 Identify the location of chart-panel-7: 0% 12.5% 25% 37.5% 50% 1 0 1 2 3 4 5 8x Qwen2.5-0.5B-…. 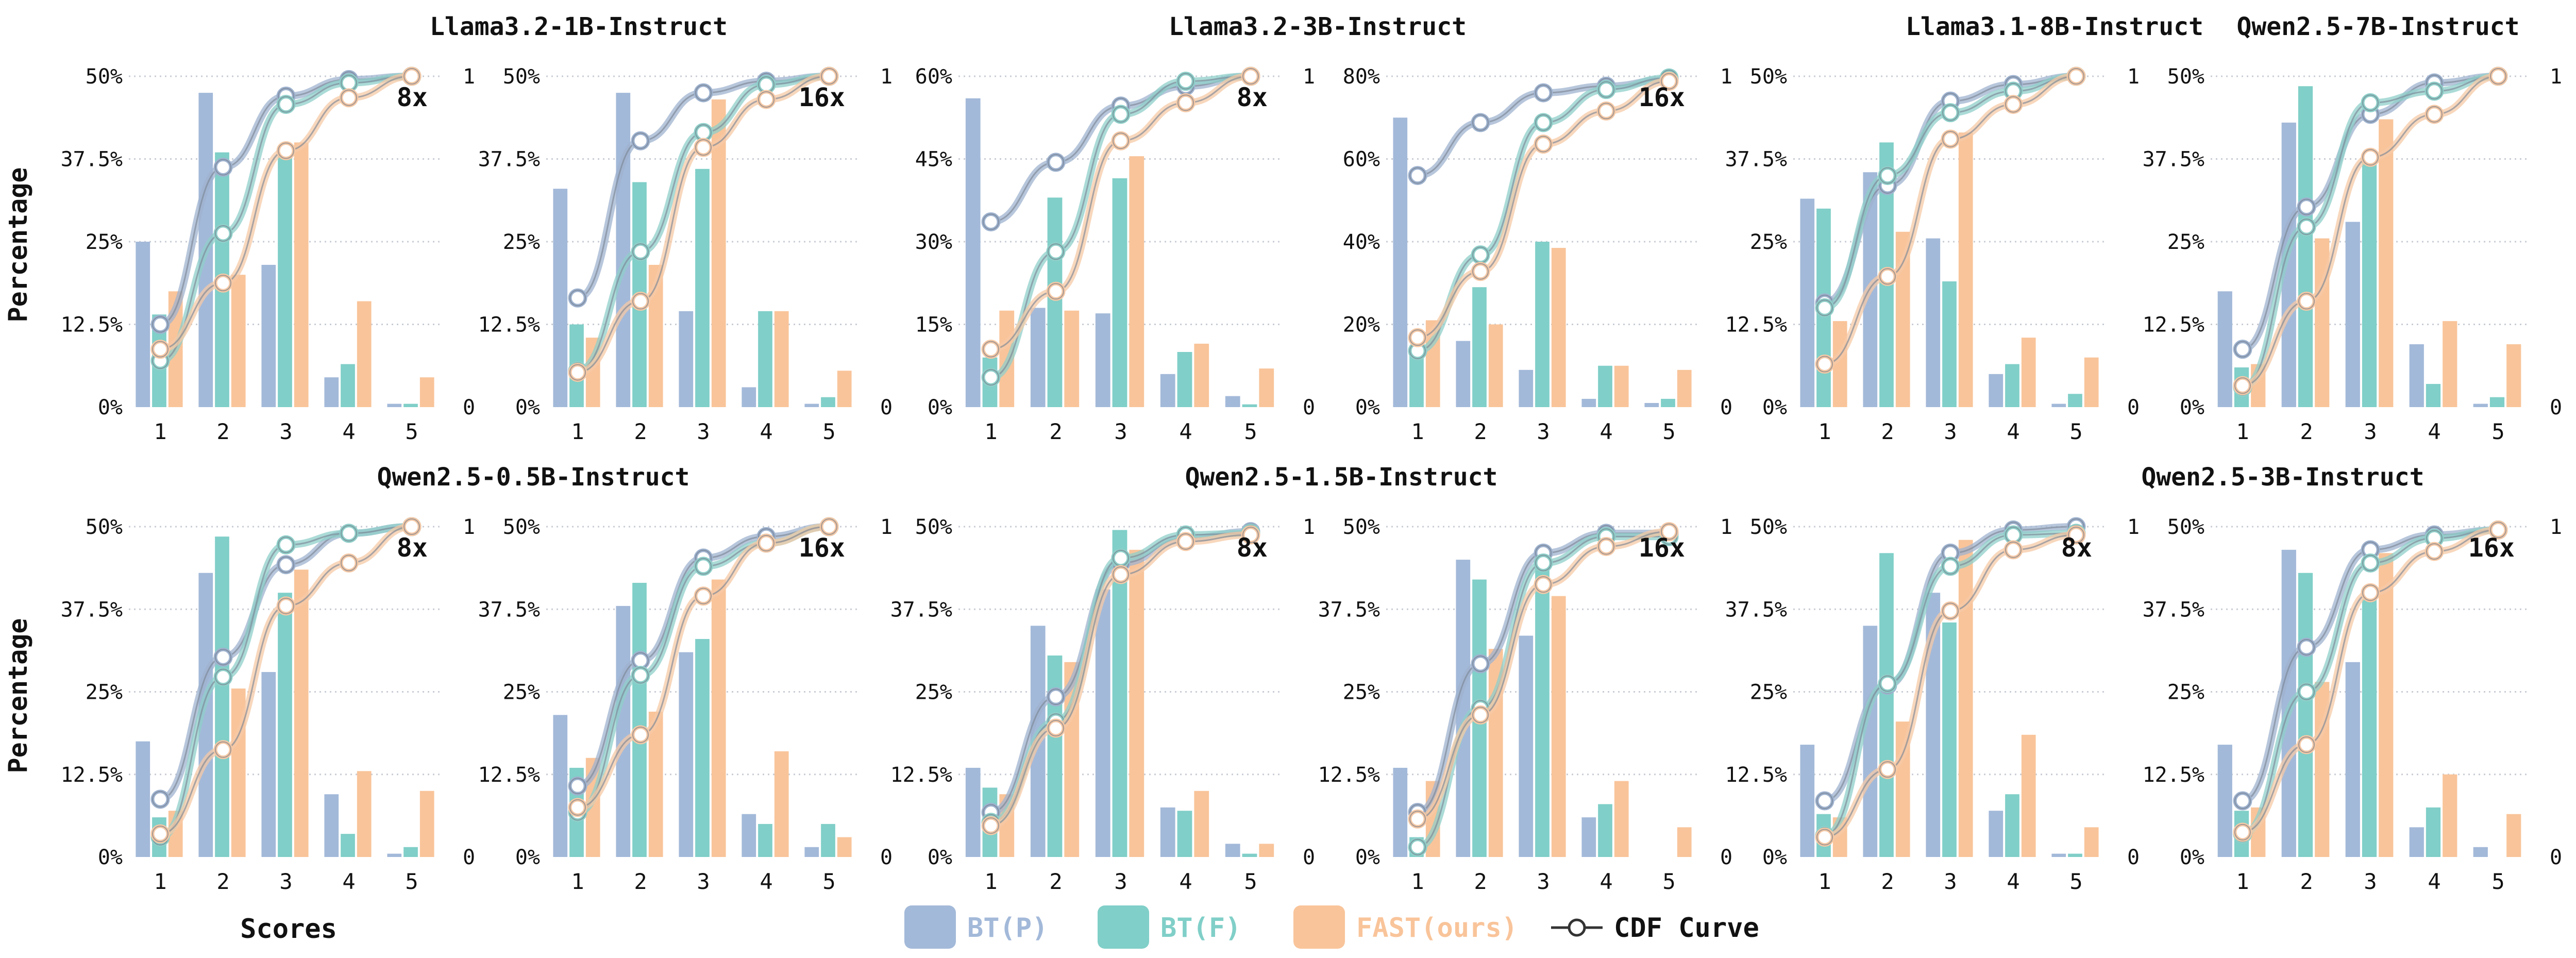
(375, 678).